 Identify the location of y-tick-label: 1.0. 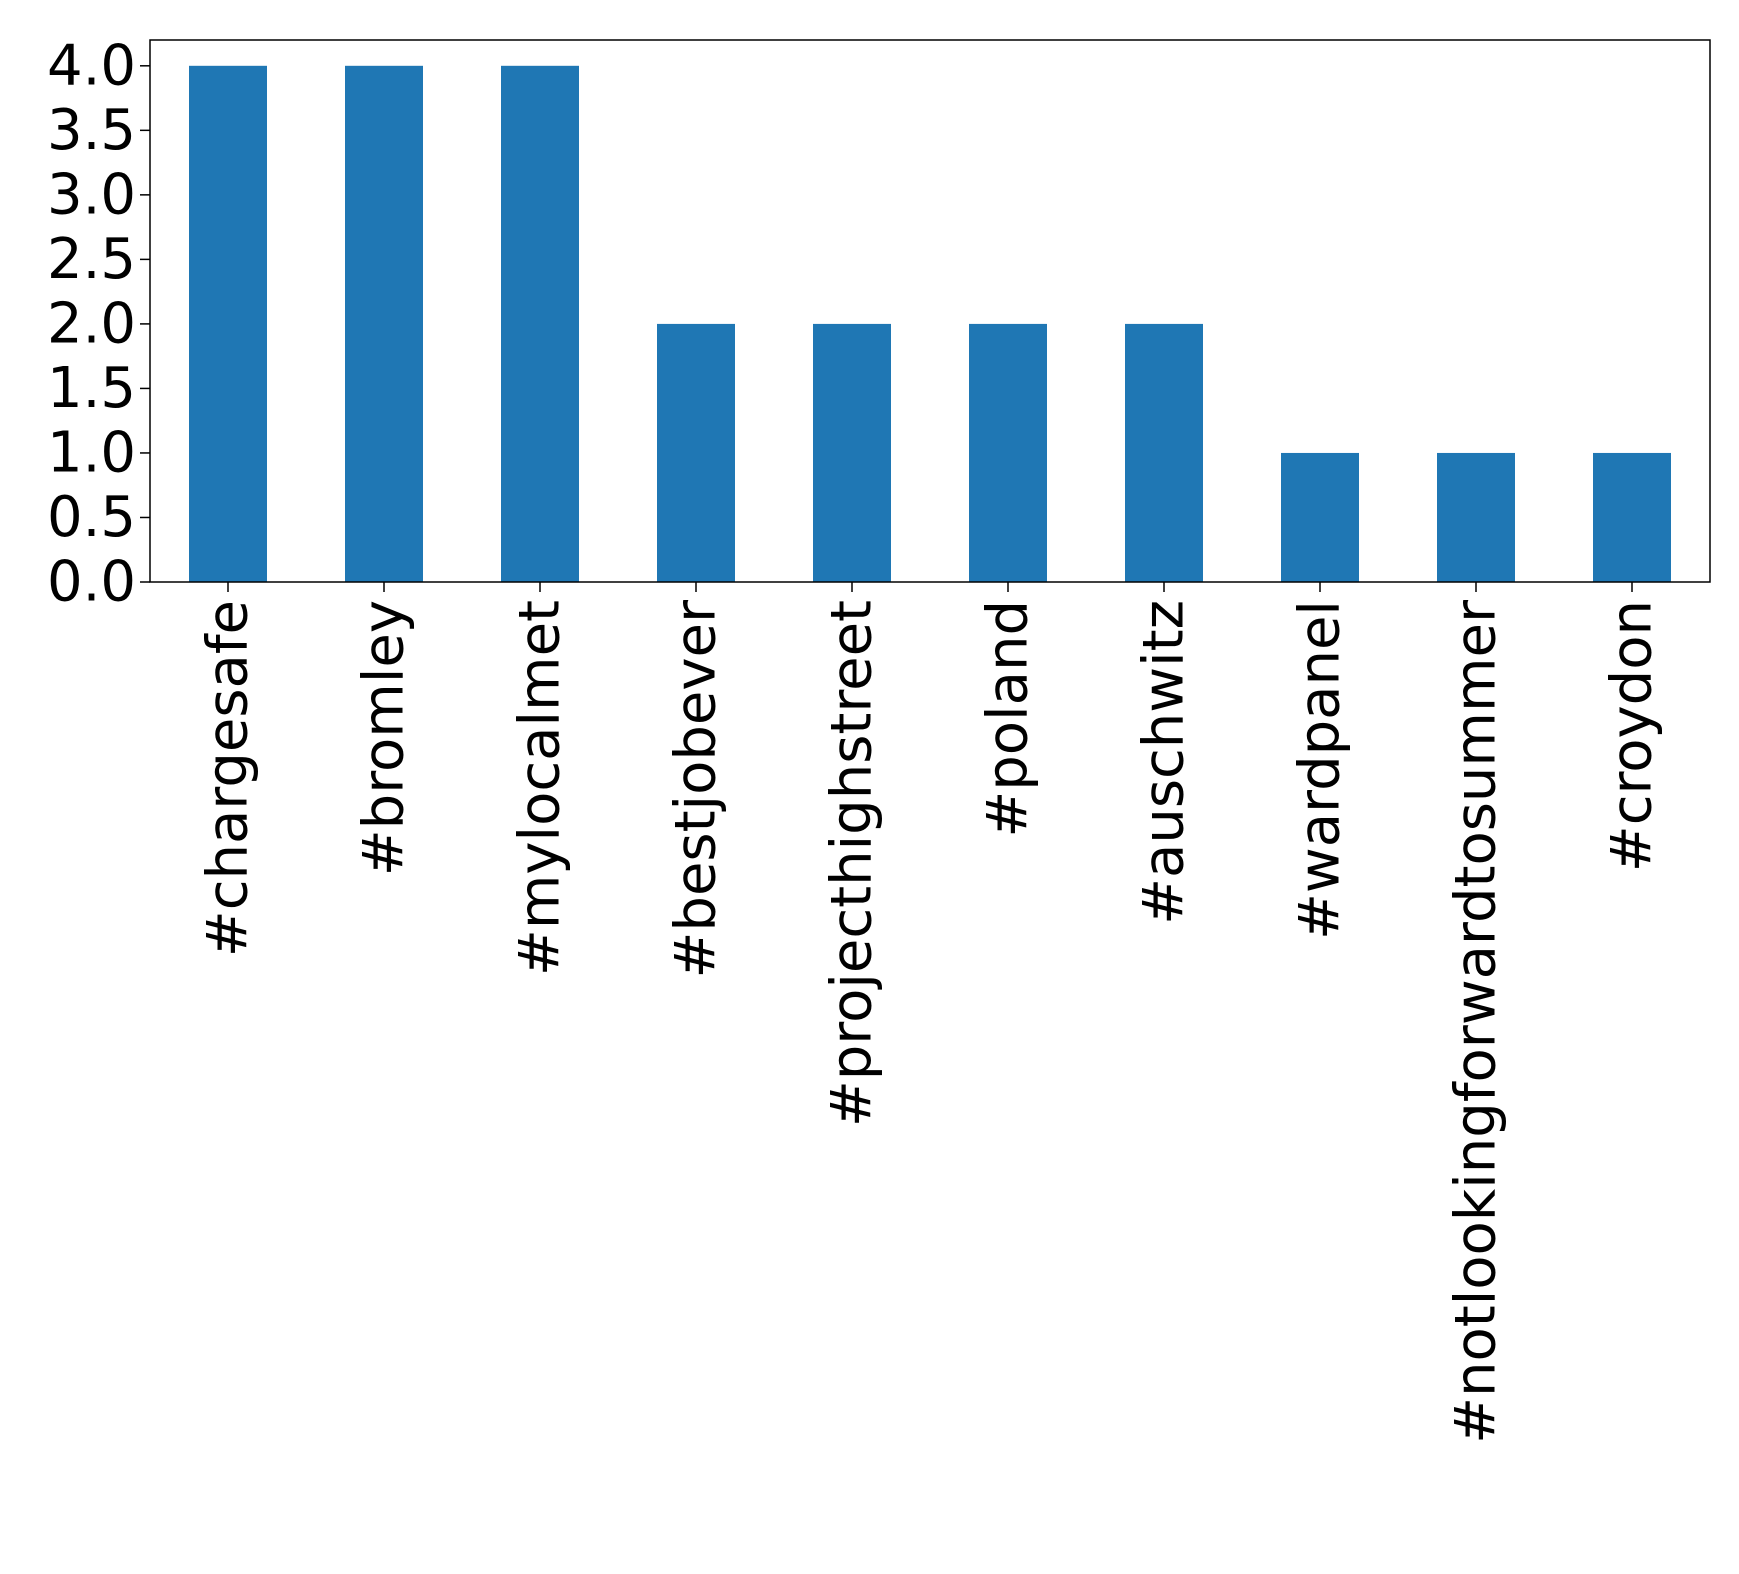
(91, 452).